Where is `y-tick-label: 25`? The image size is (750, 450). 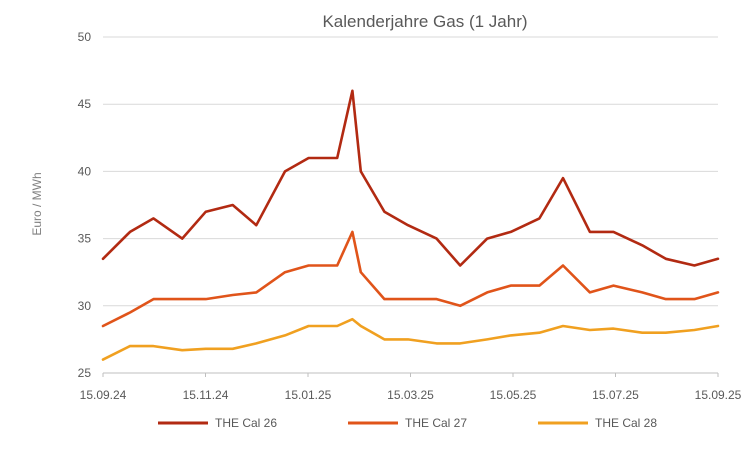
y-tick-label: 25 is located at coordinates (85, 373).